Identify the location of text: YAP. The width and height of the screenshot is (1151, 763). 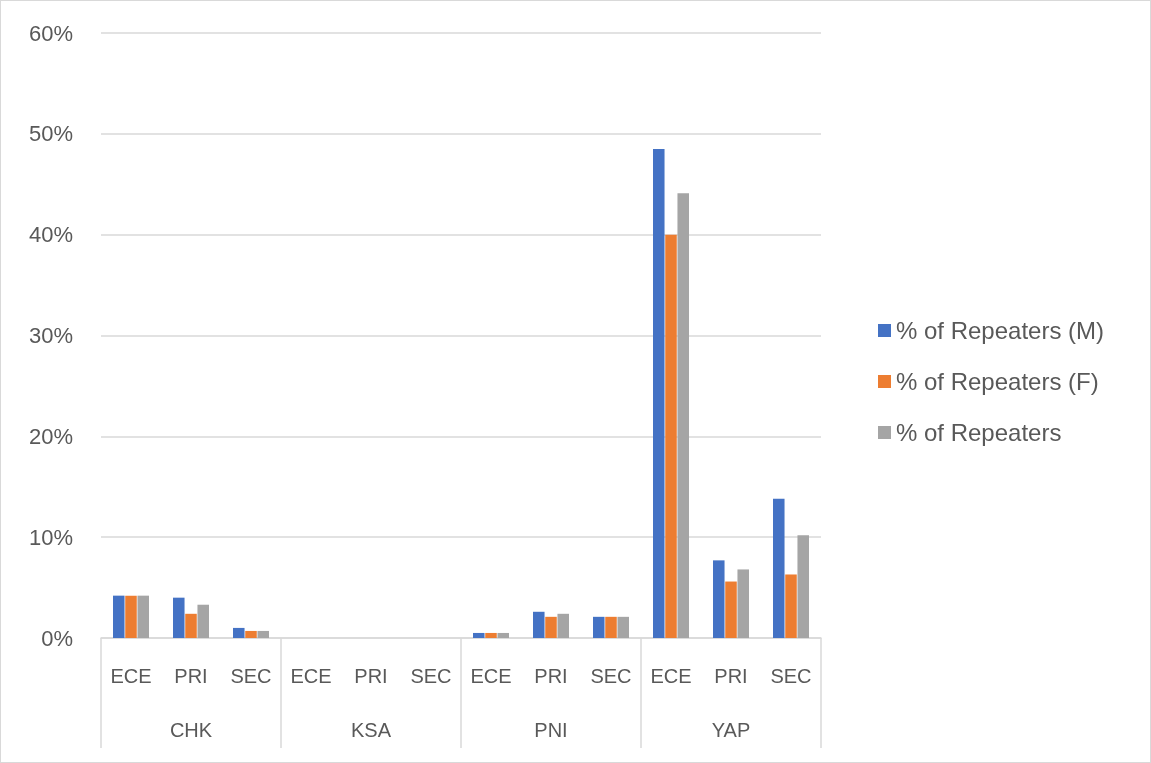
(731, 730).